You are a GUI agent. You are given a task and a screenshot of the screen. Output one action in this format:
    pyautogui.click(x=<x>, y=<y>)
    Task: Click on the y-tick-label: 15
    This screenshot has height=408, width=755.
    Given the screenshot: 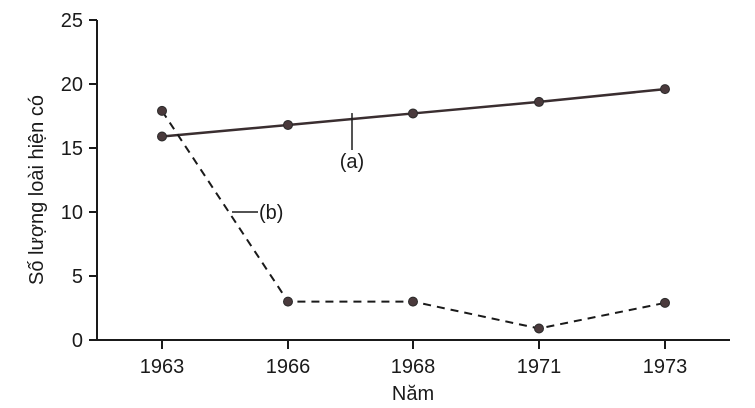 What is the action you would take?
    pyautogui.click(x=72, y=149)
    